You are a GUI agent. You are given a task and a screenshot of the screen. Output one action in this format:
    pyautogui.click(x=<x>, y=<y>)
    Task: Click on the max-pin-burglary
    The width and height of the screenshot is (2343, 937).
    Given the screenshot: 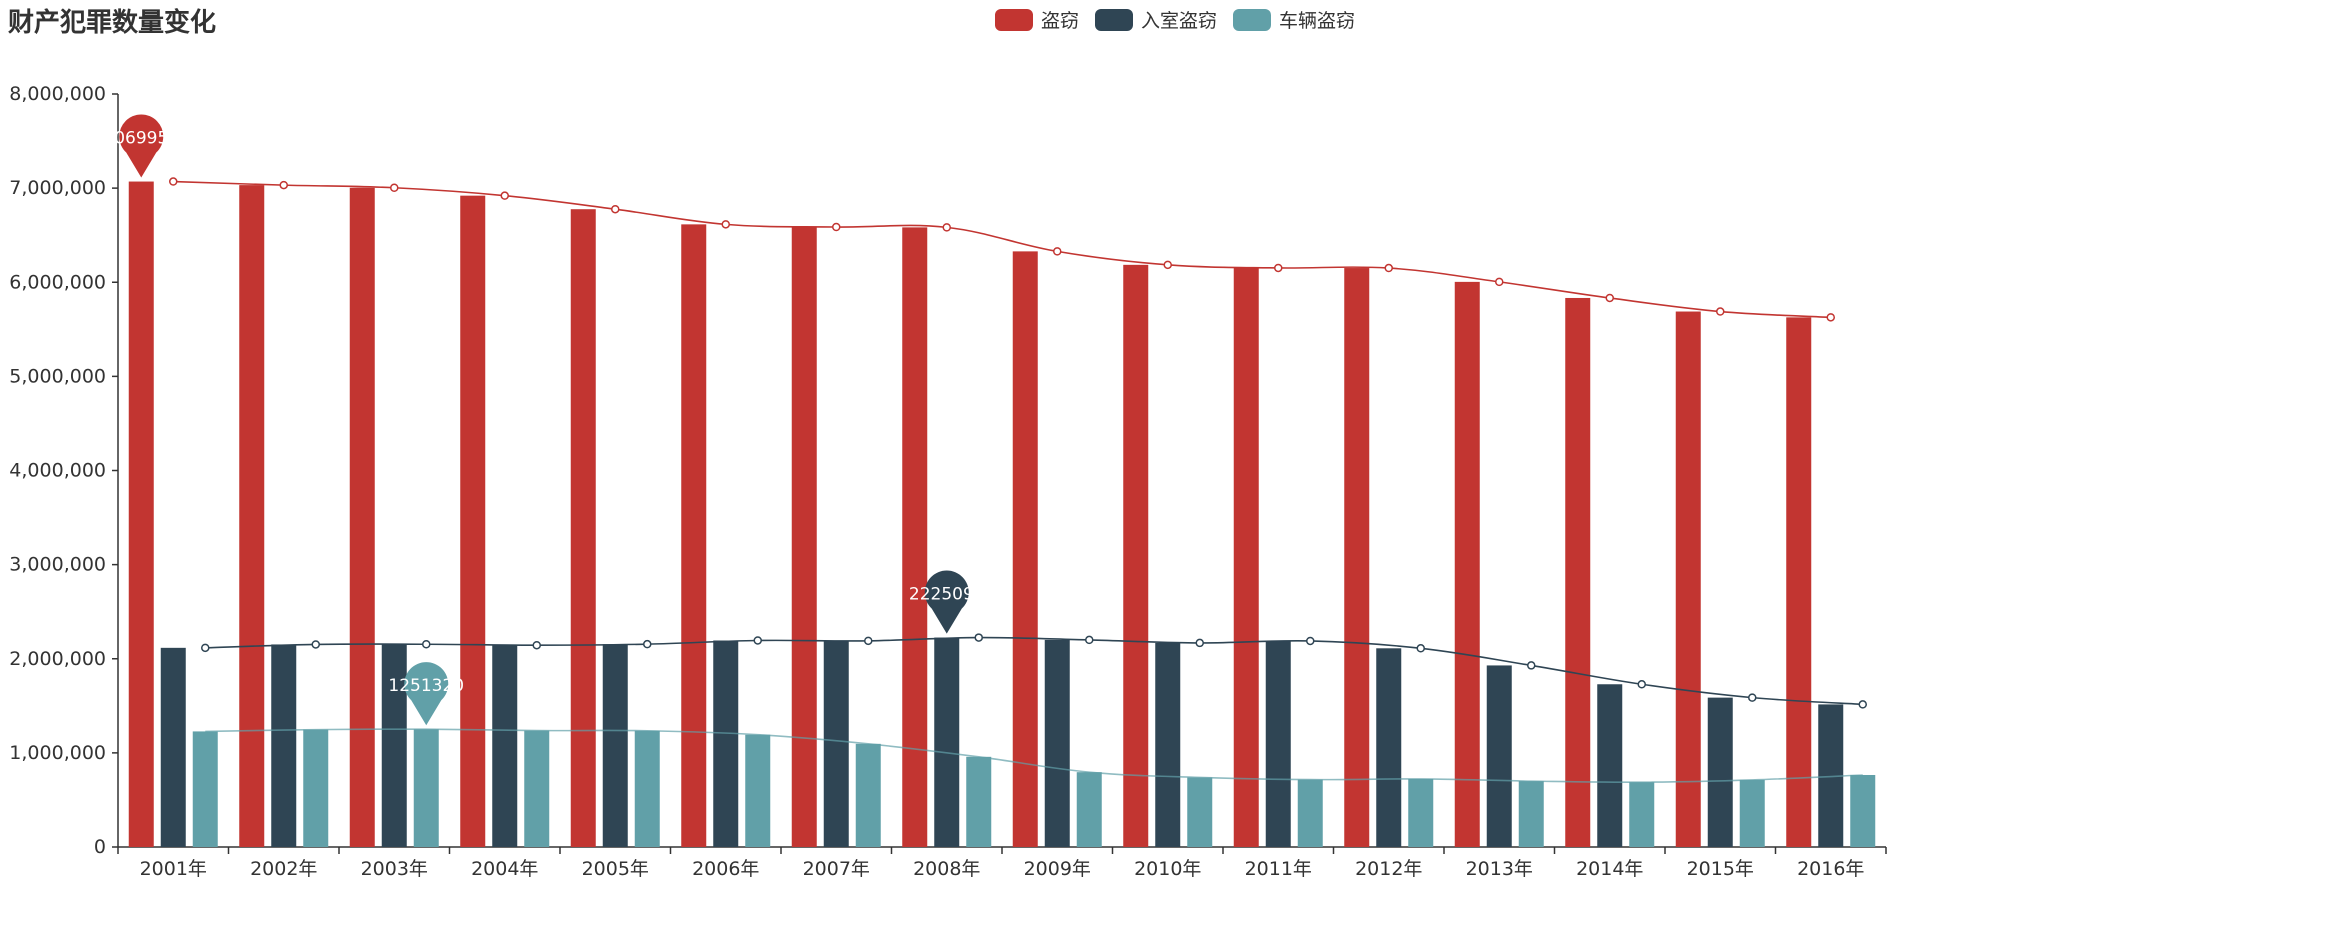 What is the action you would take?
    pyautogui.click(x=946, y=602)
    